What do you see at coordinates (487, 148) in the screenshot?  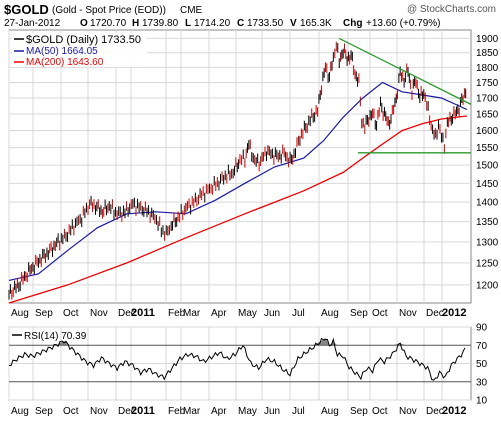 I see `price-y-tick-label: 1550` at bounding box center [487, 148].